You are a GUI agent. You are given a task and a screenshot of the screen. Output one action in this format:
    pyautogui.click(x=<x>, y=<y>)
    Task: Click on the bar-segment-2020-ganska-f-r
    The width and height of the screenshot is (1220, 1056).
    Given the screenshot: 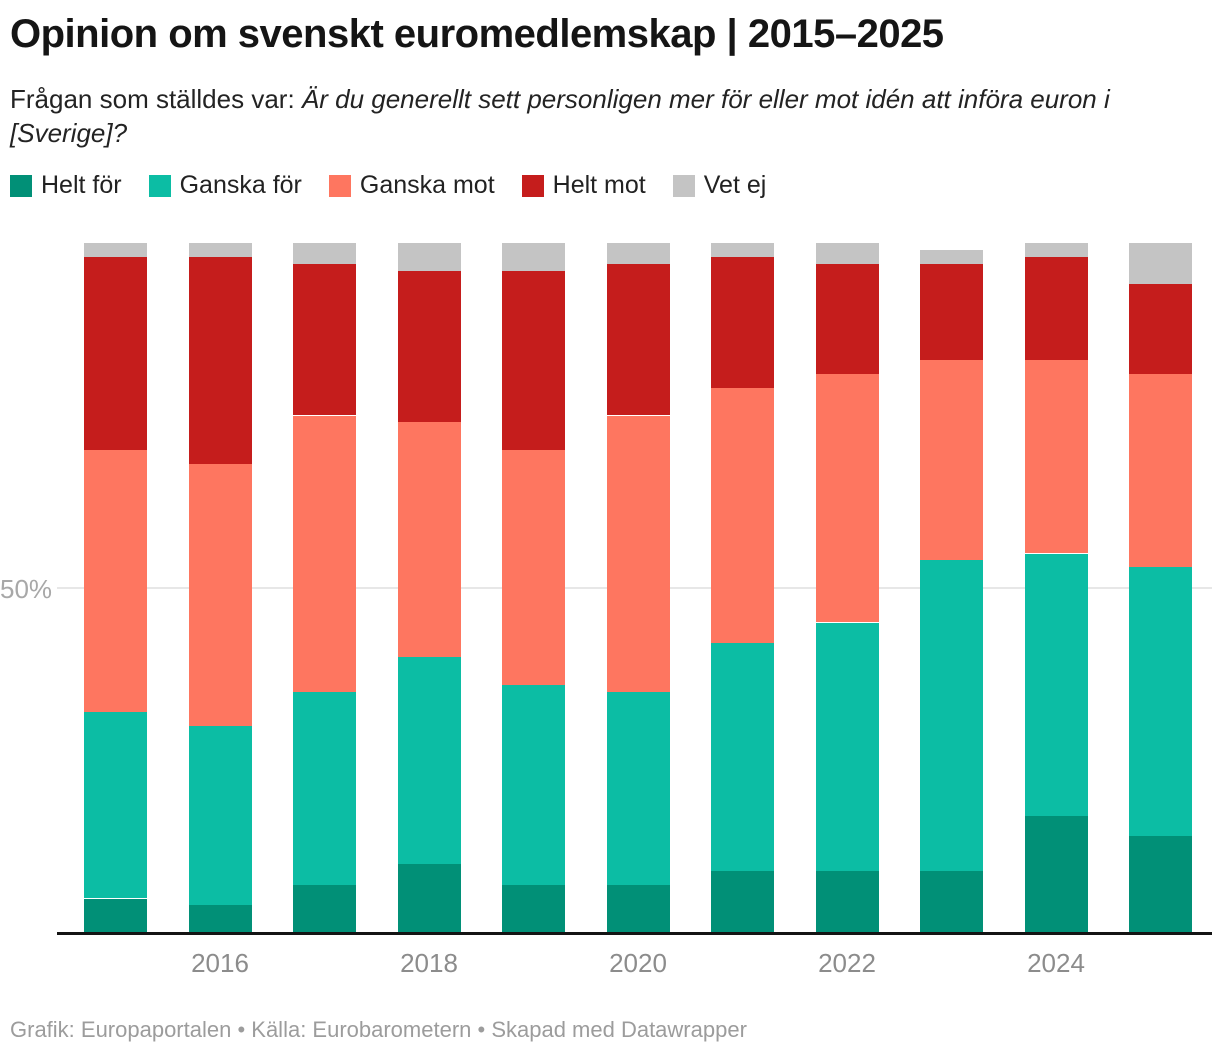 What is the action you would take?
    pyautogui.click(x=638, y=788)
    